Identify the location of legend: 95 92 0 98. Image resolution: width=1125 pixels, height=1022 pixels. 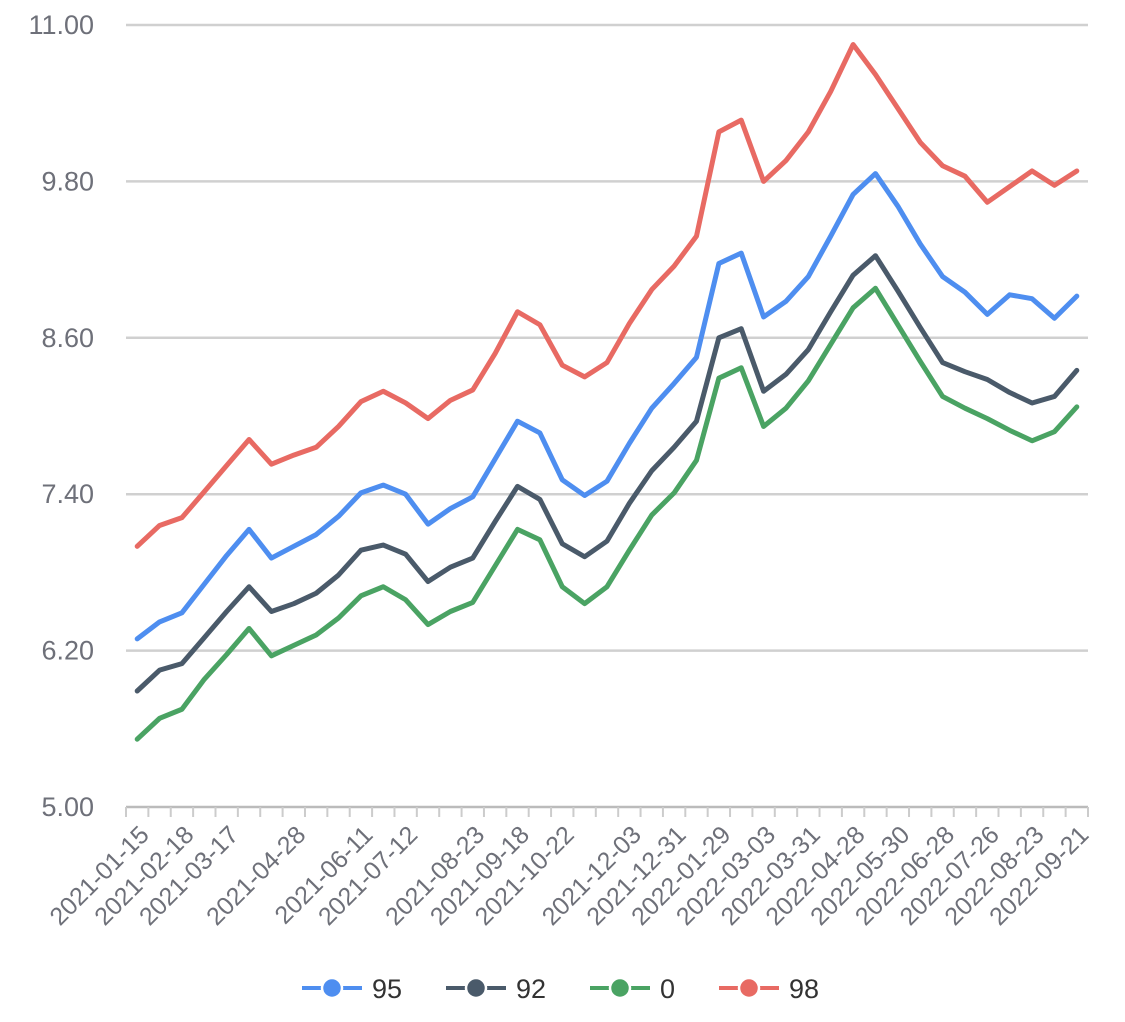
(560, 989).